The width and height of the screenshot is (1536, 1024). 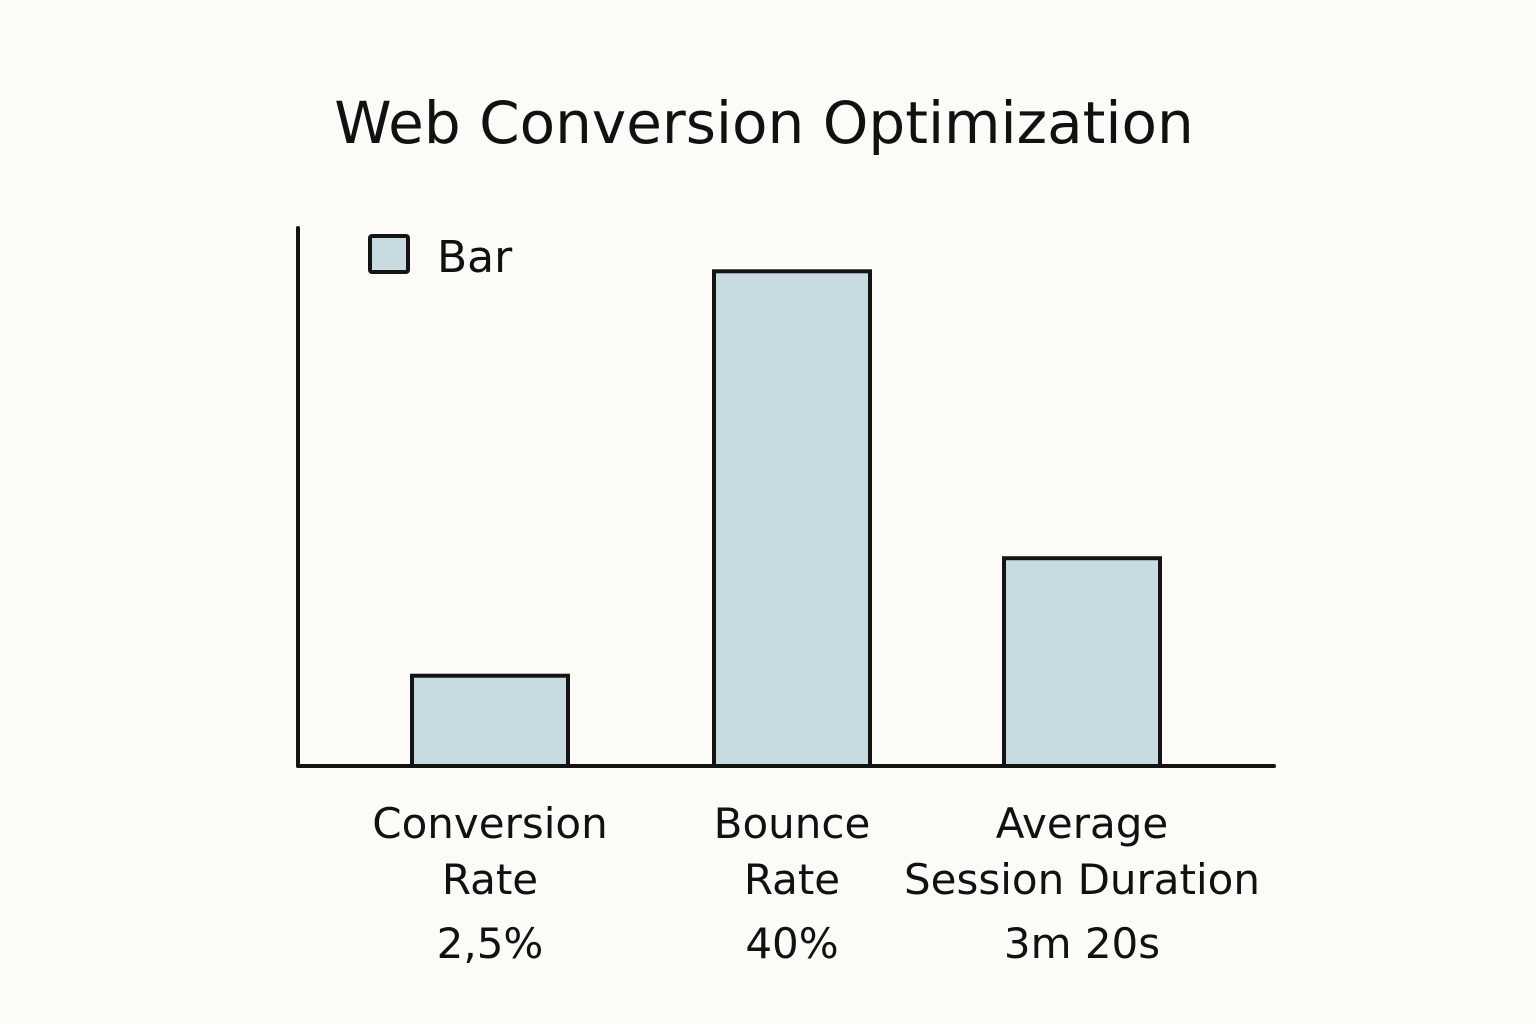 I want to click on category-label-2-line-1: Bounce, so click(x=792, y=823).